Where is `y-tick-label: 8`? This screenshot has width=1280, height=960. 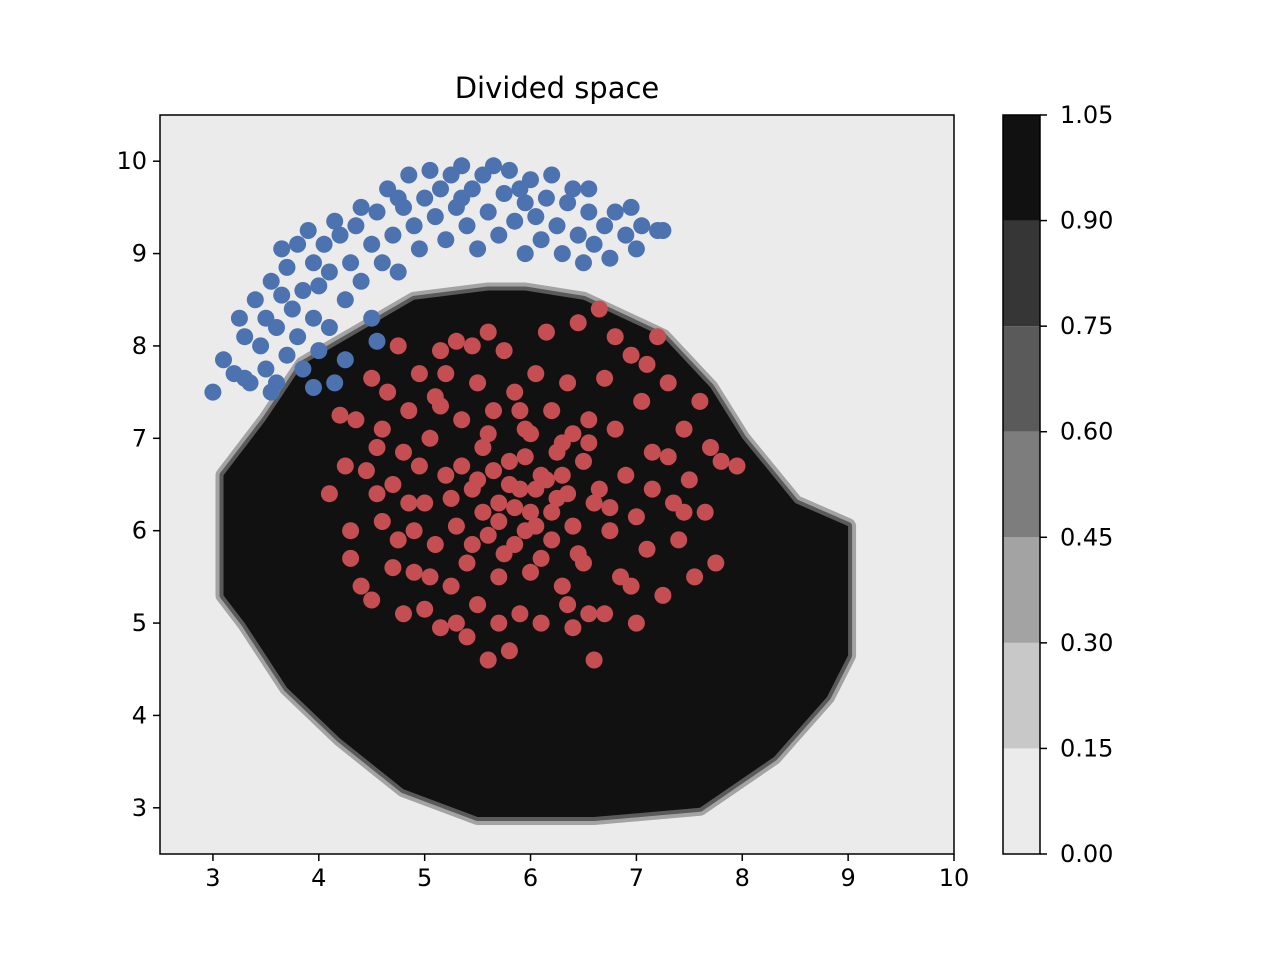 y-tick-label: 8 is located at coordinates (139, 346).